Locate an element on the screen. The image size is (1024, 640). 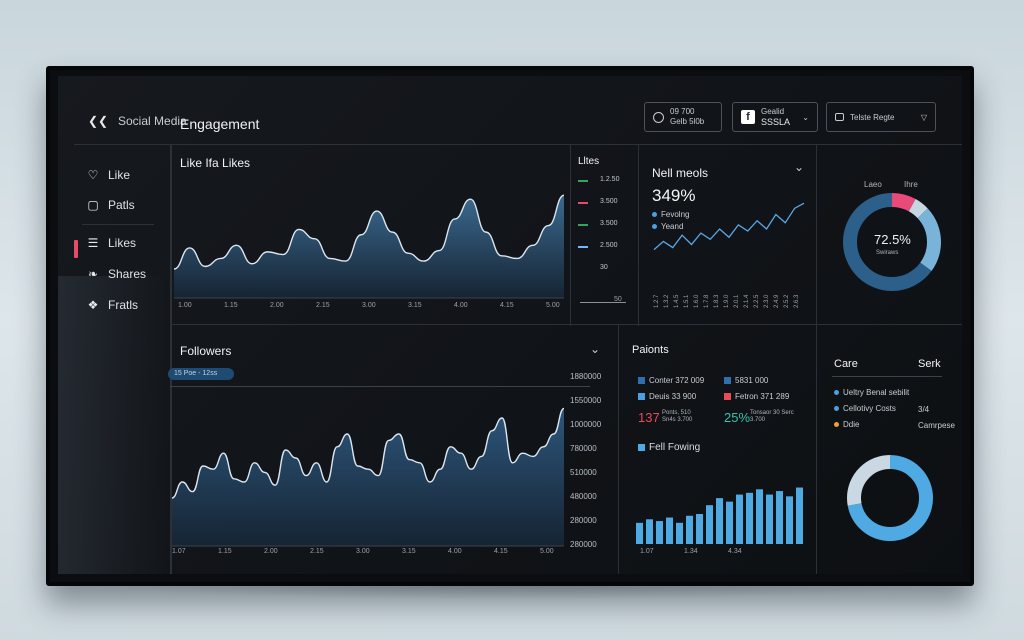
points-row-2-left: Deuis 33 900 is located at coordinates (667, 396).